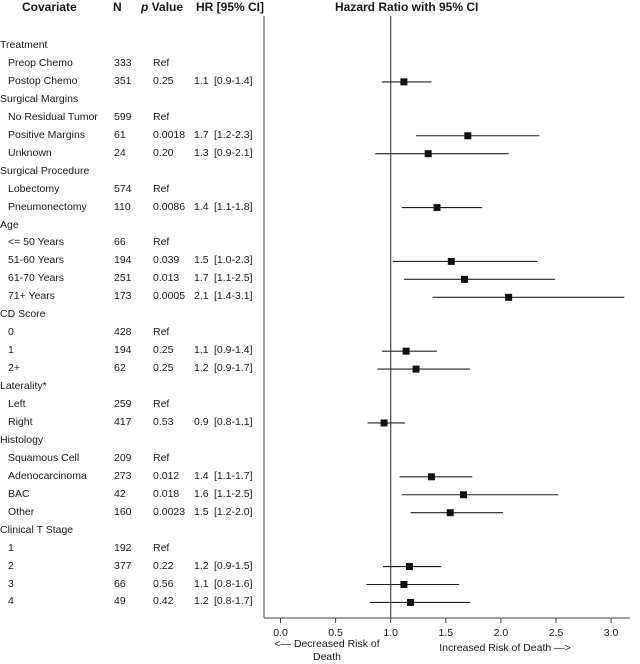  What do you see at coordinates (123, 278) in the screenshot?
I see `n-value: 251` at bounding box center [123, 278].